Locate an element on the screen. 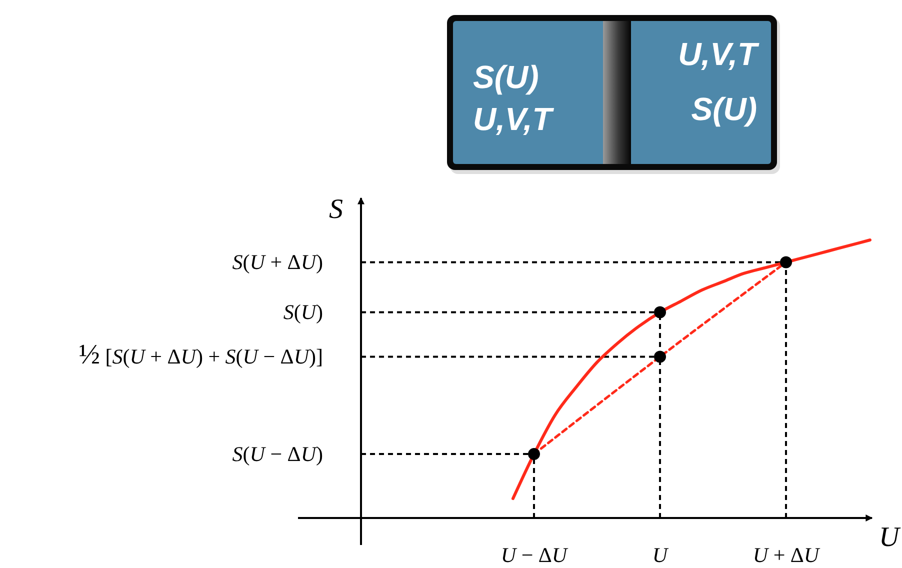  ref-line-label: S(U + ΔU) is located at coordinates (277, 262).